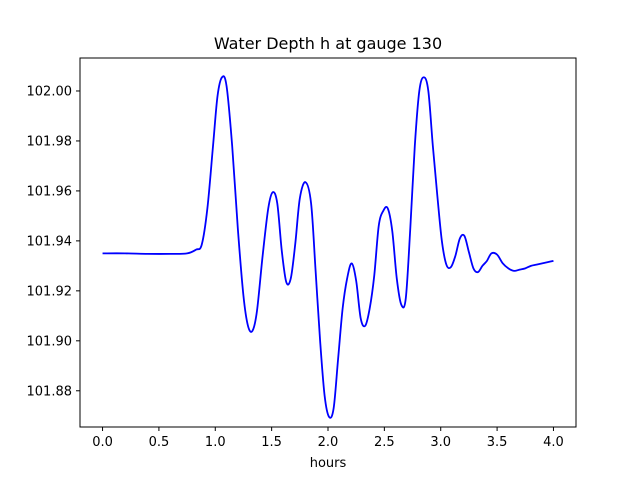 The height and width of the screenshot is (480, 640). Describe the element at coordinates (215, 442) in the screenshot. I see `x-tick-label: 1.0` at that location.